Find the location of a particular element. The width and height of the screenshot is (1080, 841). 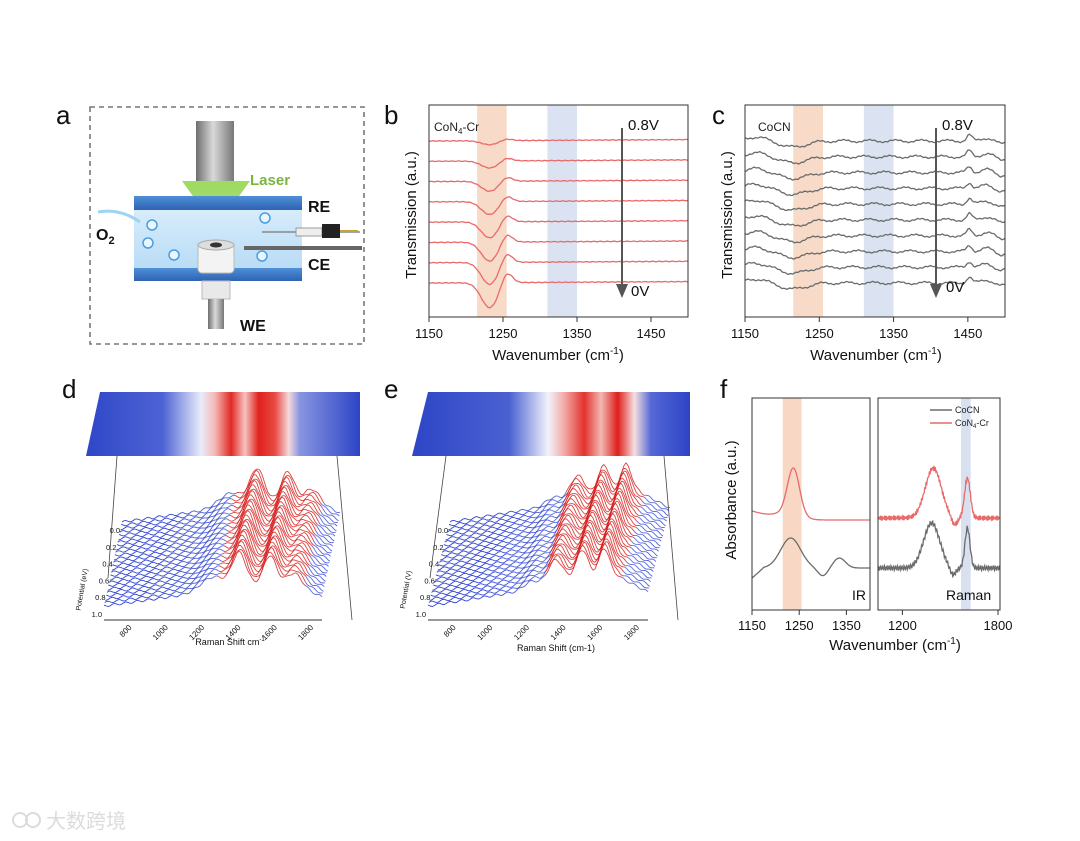

b-v-bottom: 0V is located at coordinates (640, 291).